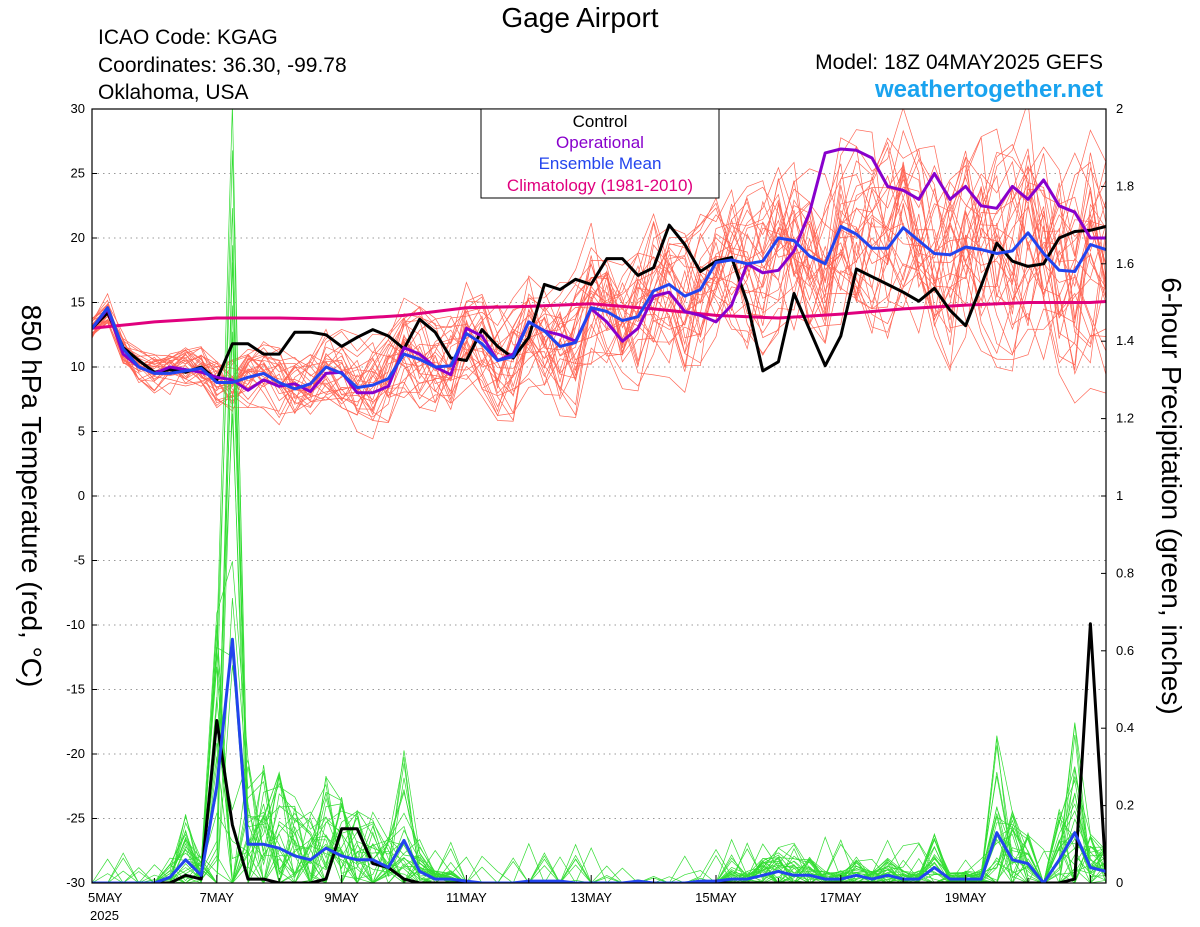  What do you see at coordinates (466, 897) in the screenshot?
I see `x-tick-label: 11MAY` at bounding box center [466, 897].